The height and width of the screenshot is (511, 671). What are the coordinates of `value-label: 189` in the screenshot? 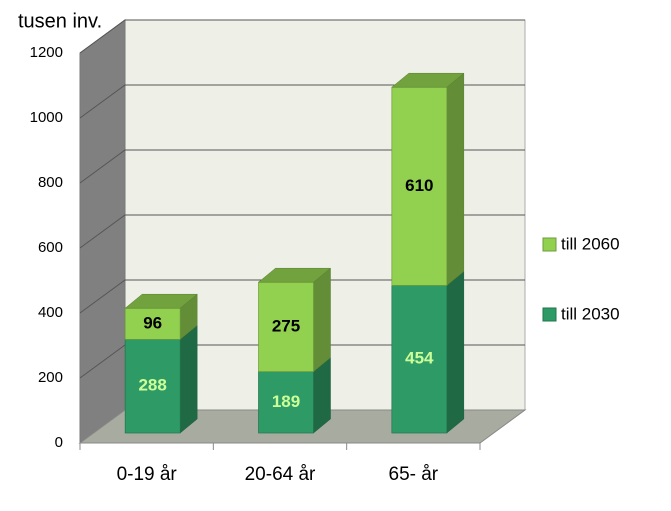 It's located at (286, 401).